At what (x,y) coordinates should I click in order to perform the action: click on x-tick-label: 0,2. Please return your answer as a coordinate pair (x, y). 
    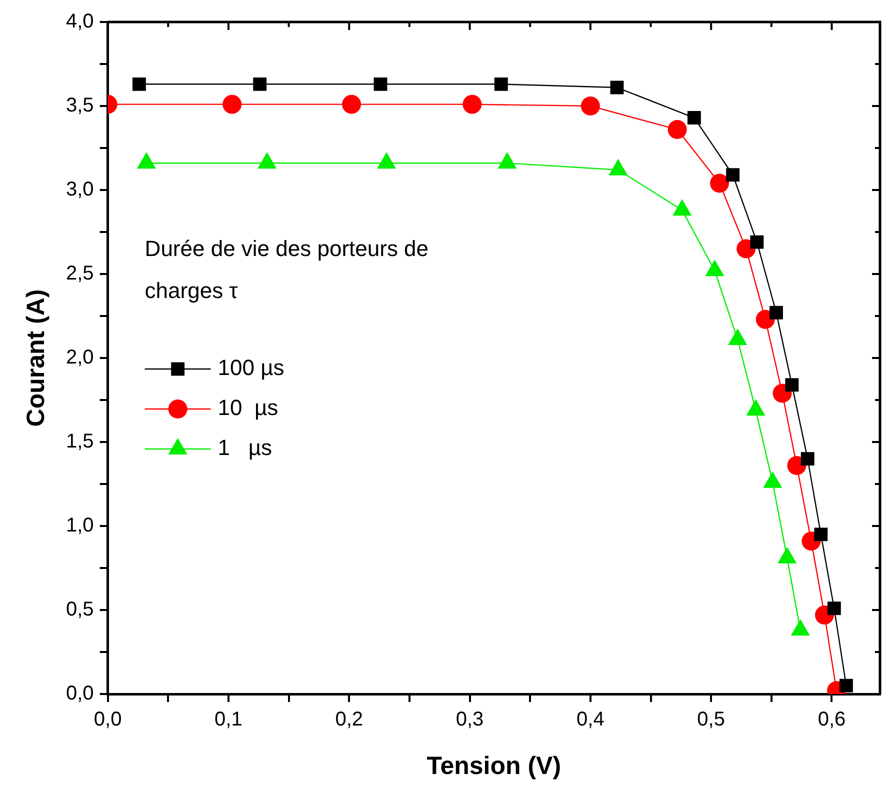
    Looking at the image, I should click on (349, 719).